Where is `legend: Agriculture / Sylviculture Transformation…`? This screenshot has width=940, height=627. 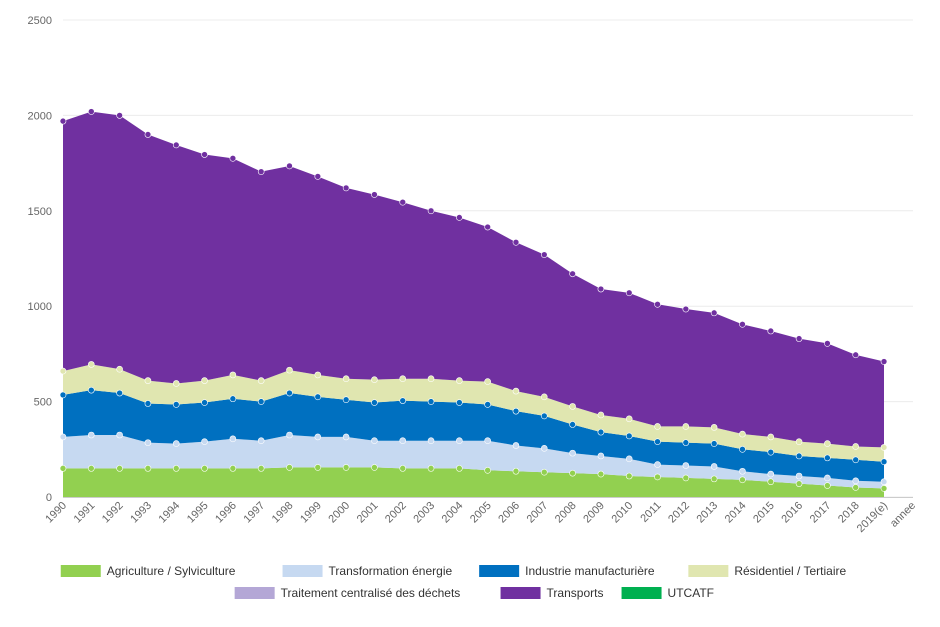
legend: Agriculture / Sylviculture Transformation… is located at coordinates (453, 582).